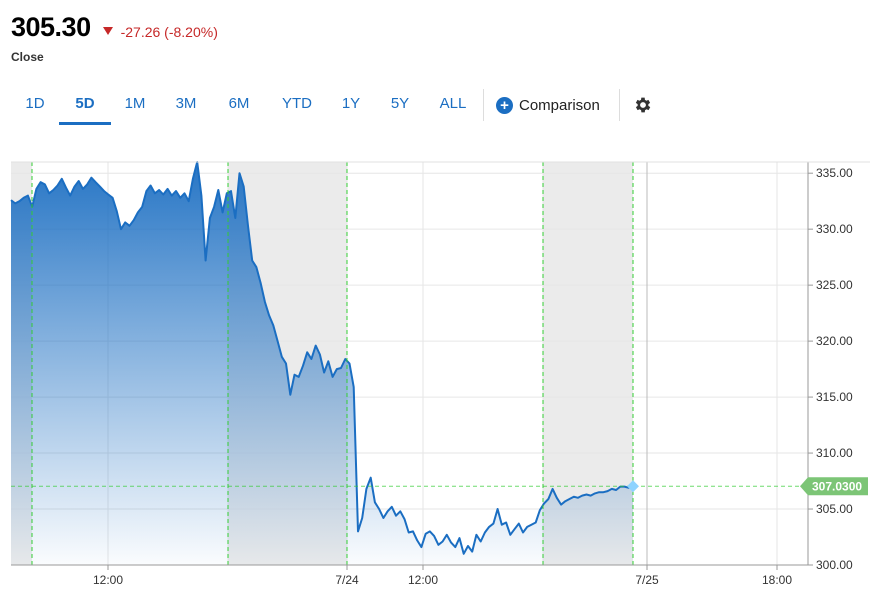  Describe the element at coordinates (633, 486) in the screenshot. I see `last-point-marker` at that location.